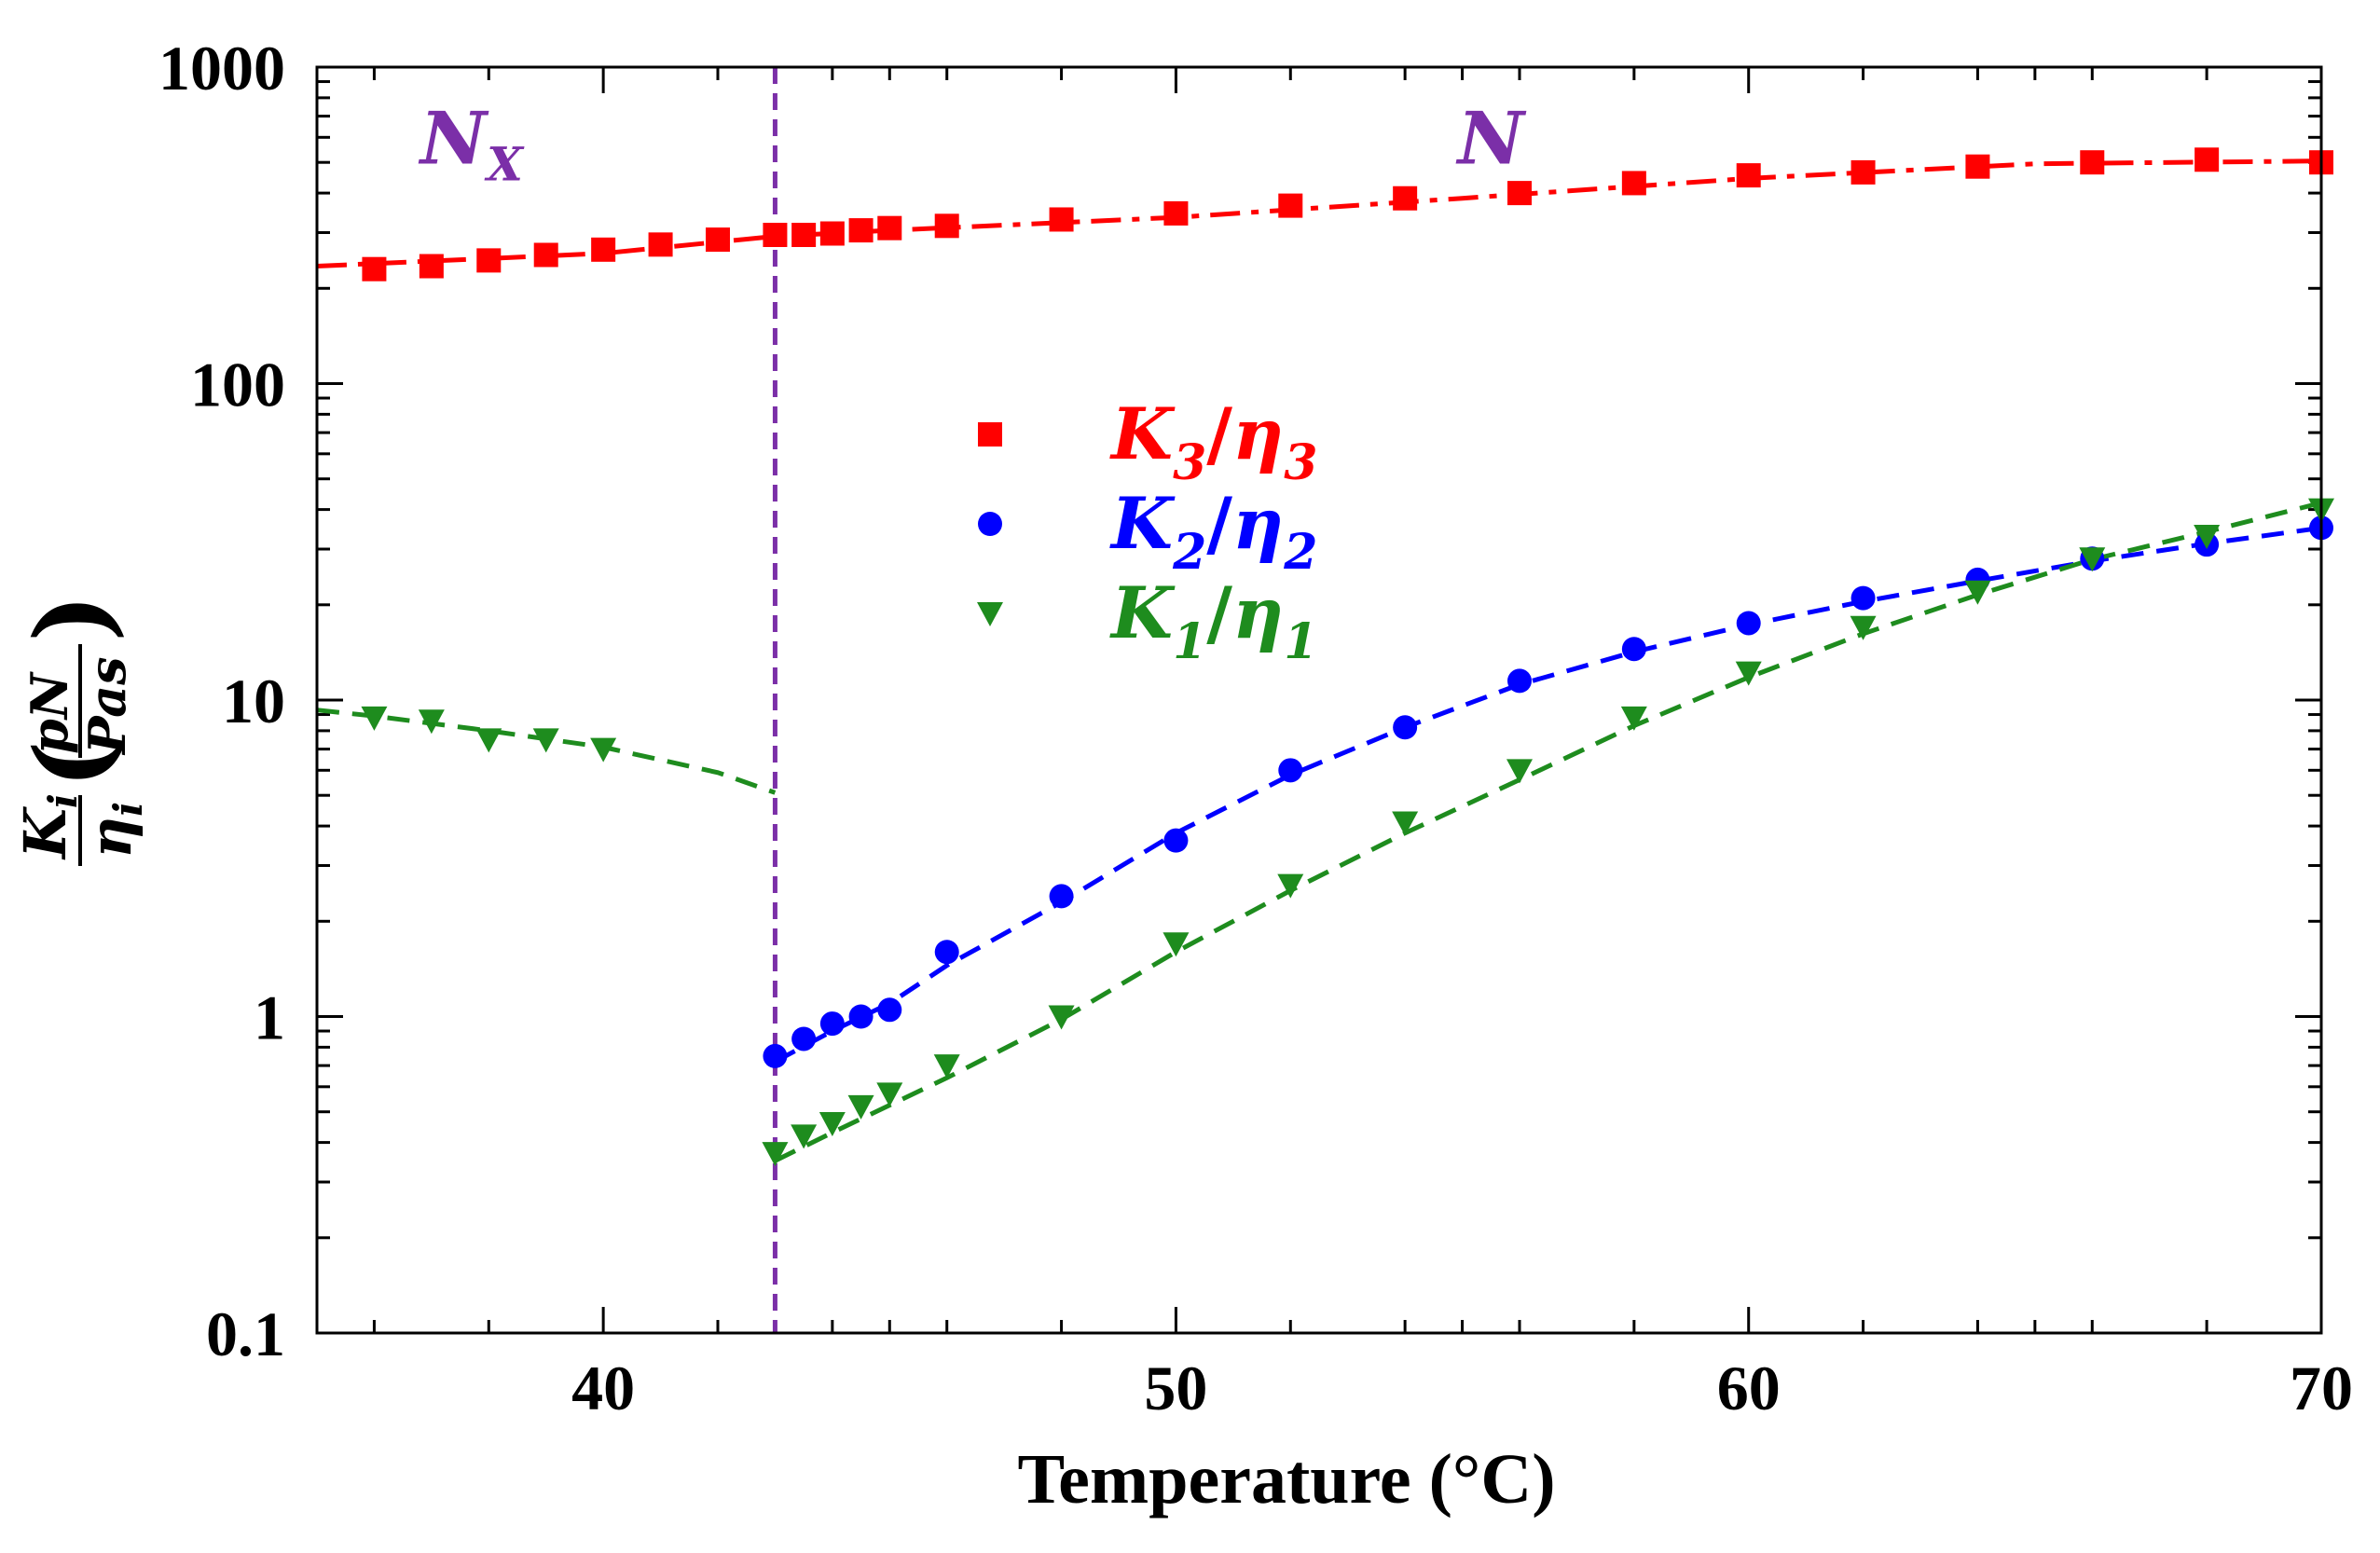  I want to click on legend-label-sub: 2, so click(1189, 552).